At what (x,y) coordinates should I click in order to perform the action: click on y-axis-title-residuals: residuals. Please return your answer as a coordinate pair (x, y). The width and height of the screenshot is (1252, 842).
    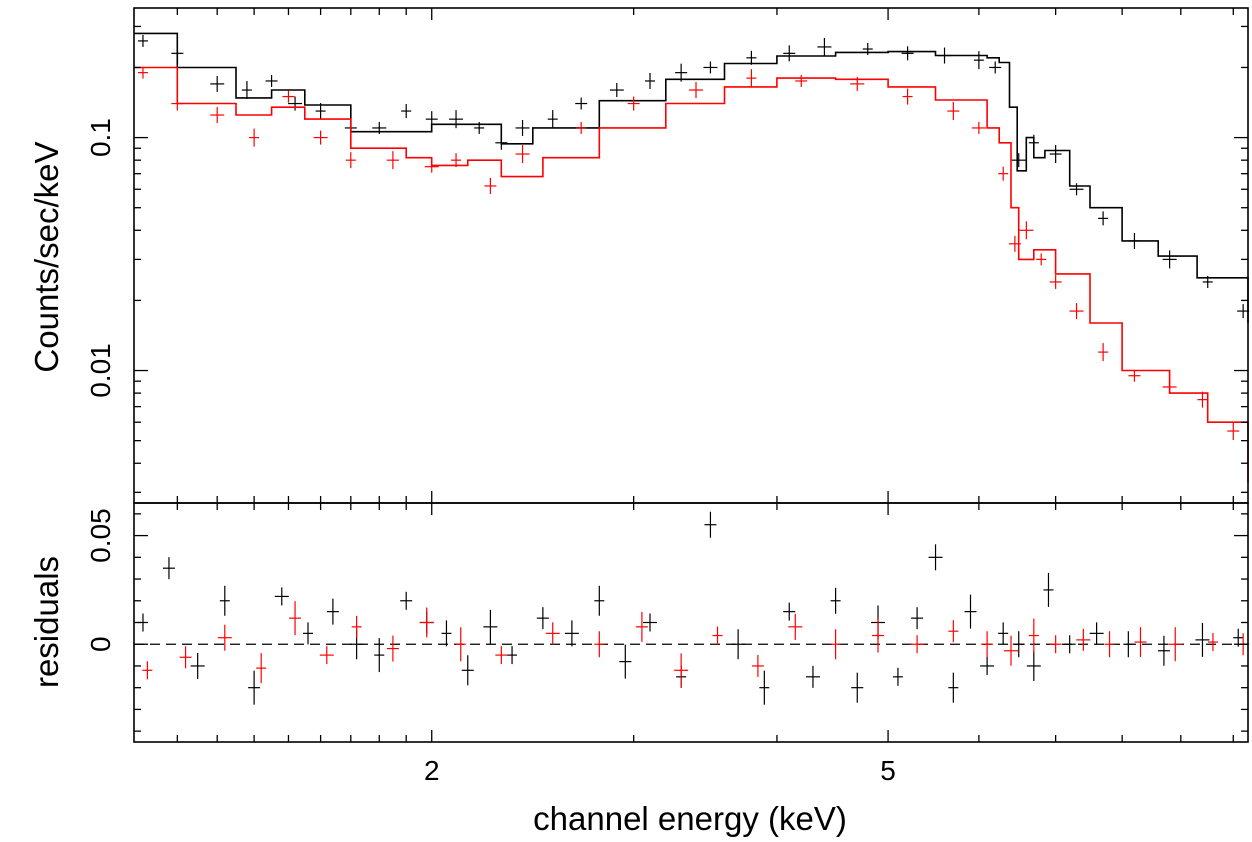
    Looking at the image, I should click on (46, 622).